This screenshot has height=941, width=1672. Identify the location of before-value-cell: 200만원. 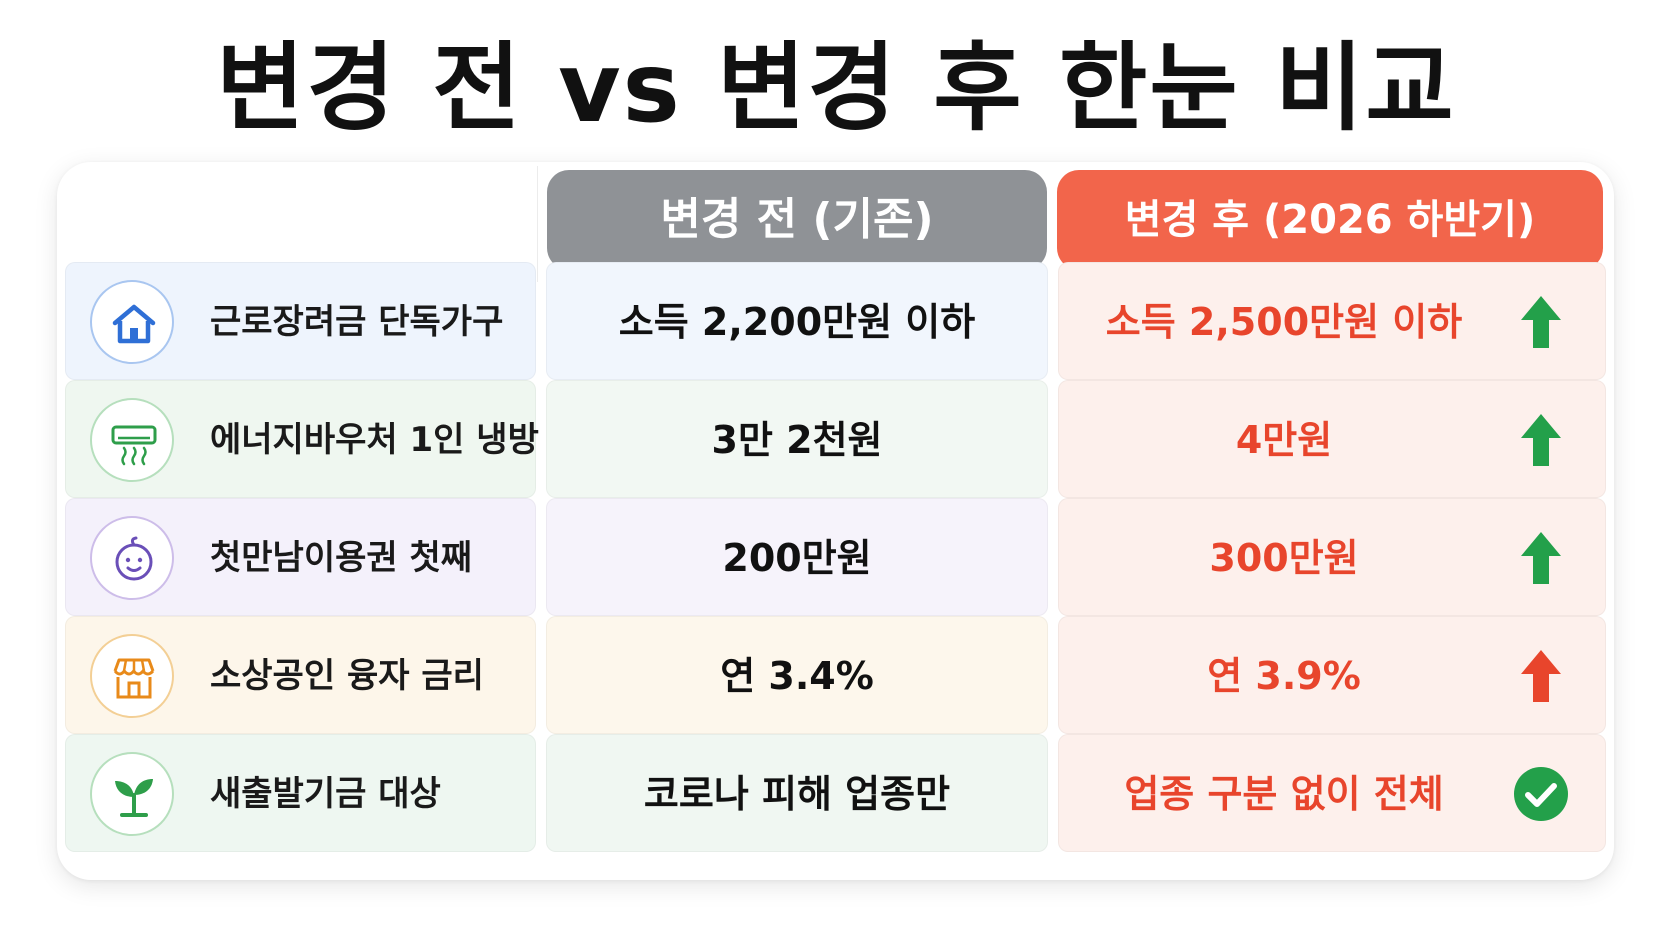
(797, 557).